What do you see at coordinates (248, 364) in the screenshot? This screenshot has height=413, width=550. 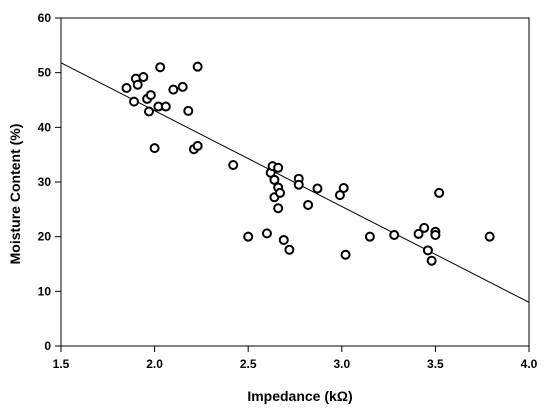 I see `x-tick-label: 2.5` at bounding box center [248, 364].